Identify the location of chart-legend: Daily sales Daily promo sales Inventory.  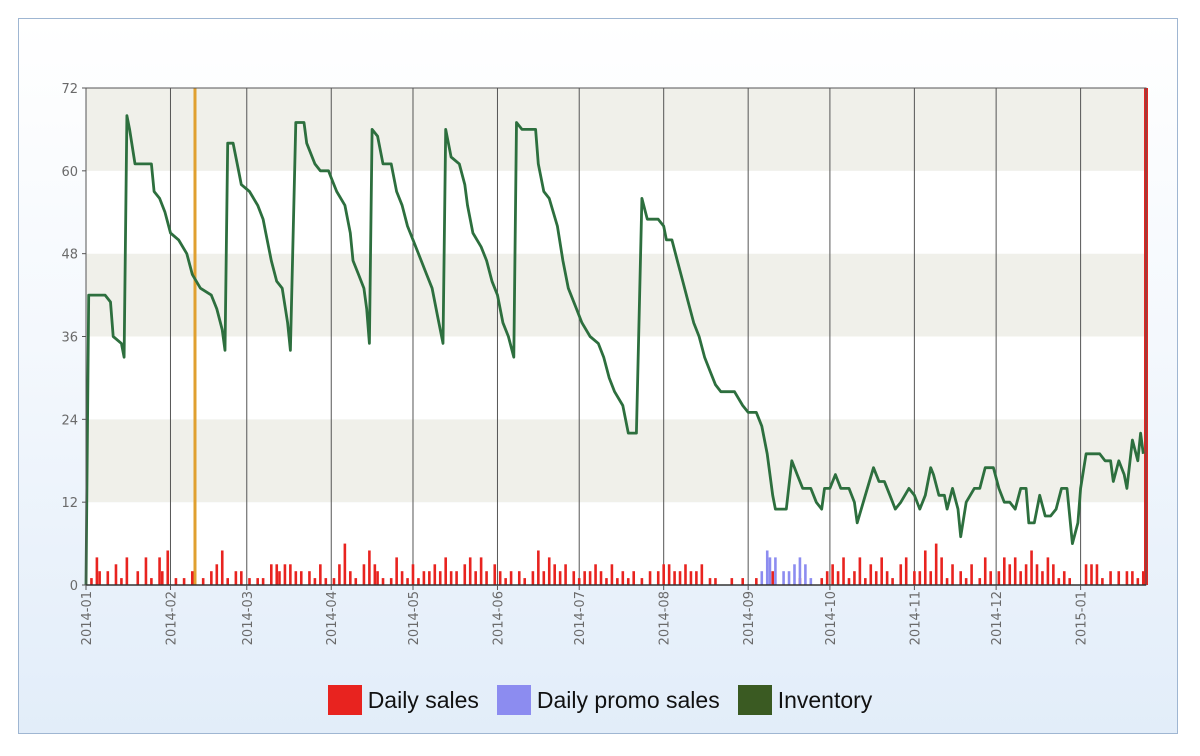
(600, 700).